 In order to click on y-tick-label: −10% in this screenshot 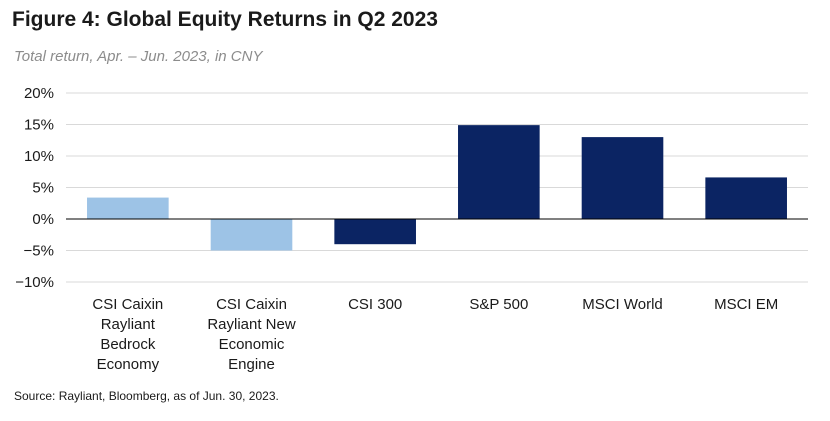, I will do `click(34, 282)`.